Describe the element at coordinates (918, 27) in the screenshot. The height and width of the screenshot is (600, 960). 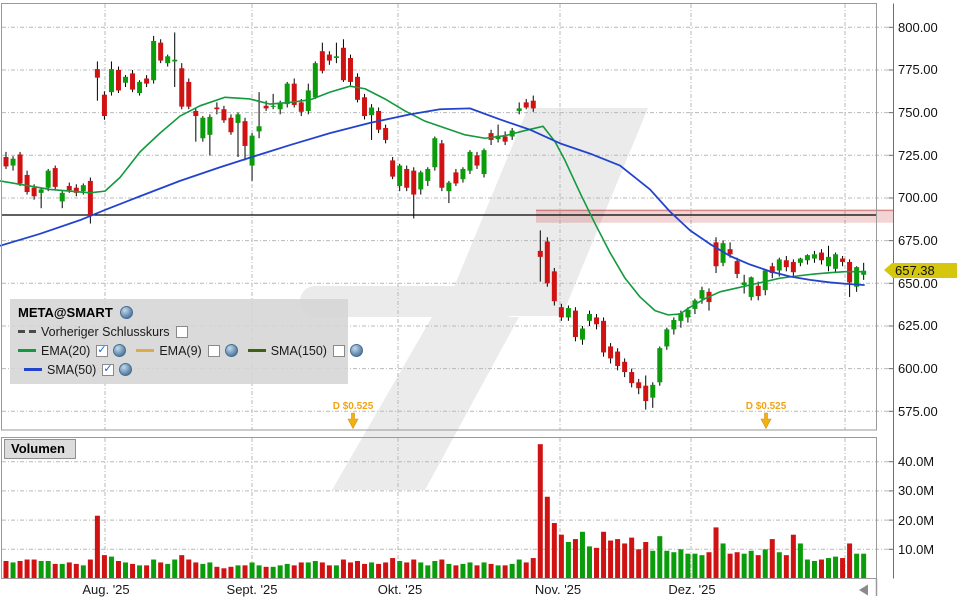
I see `price-tick-label: 800.00` at that location.